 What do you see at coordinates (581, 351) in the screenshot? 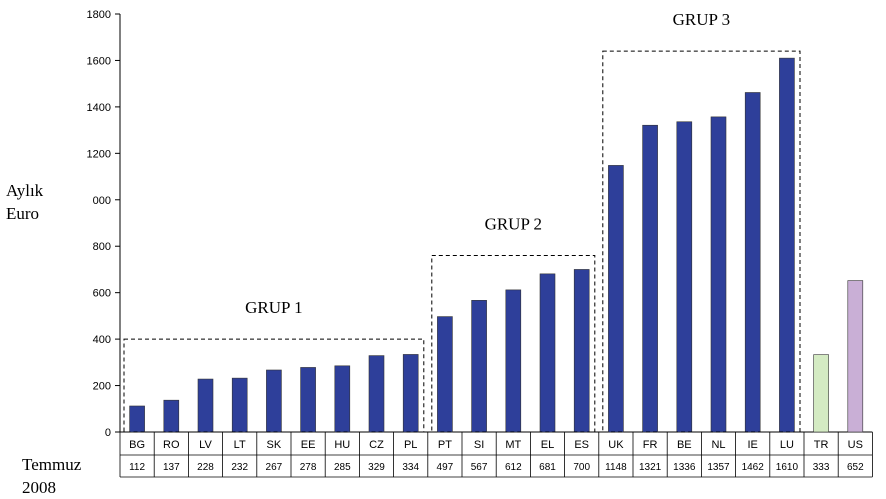
I see `bar-es` at bounding box center [581, 351].